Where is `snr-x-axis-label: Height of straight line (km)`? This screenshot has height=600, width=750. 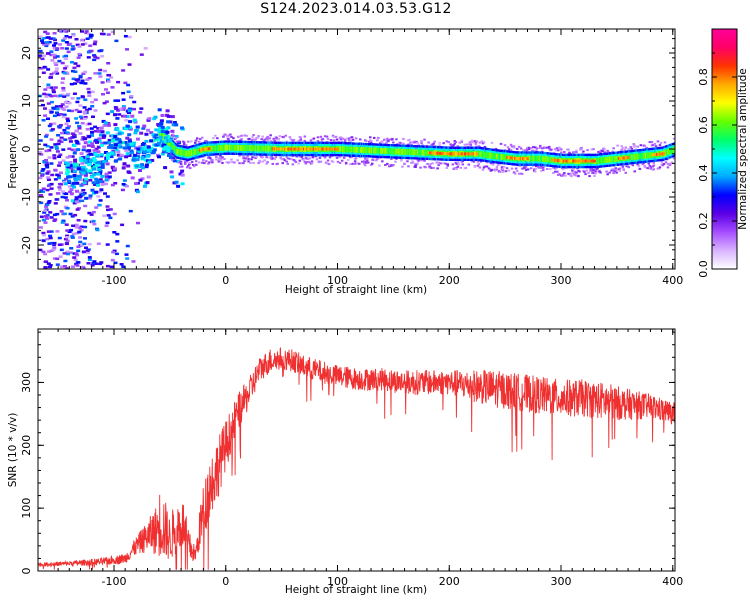
snr-x-axis-label: Height of straight line (km) is located at coordinates (356, 590).